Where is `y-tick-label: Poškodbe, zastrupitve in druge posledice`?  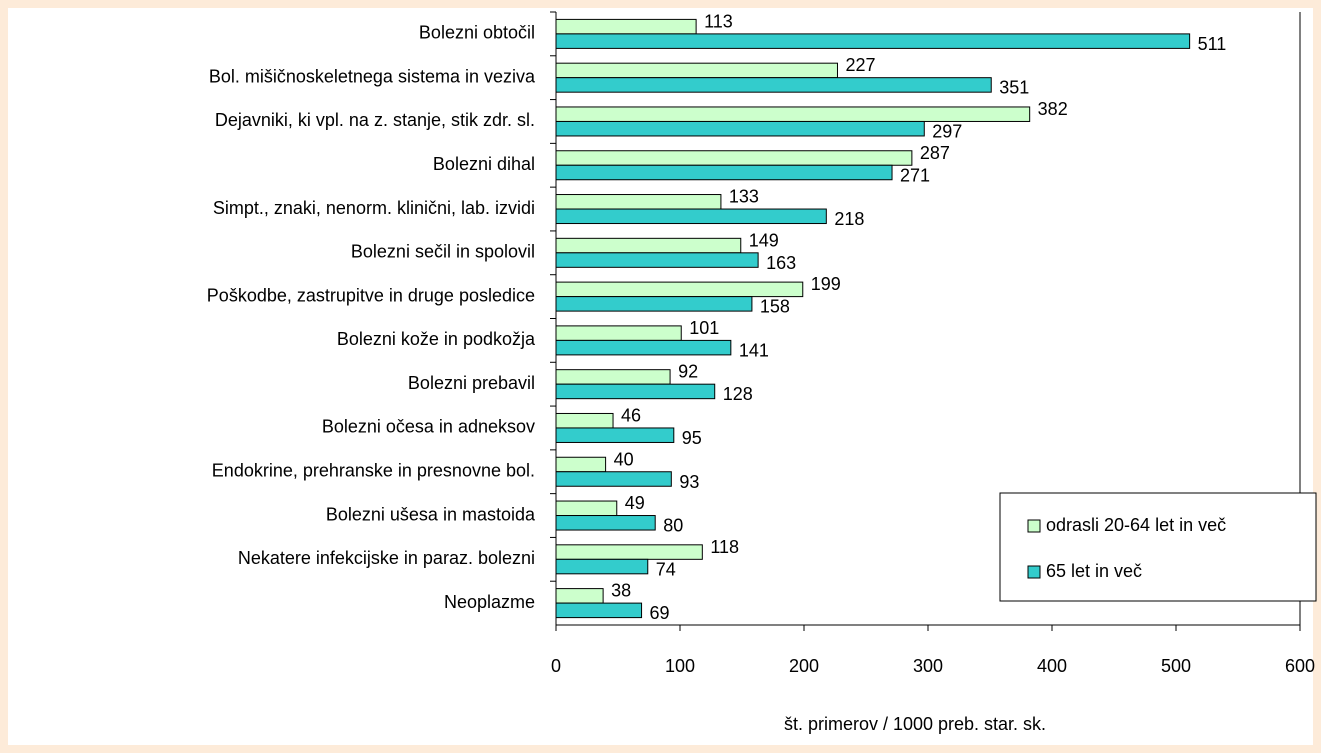 y-tick-label: Poškodbe, zastrupitve in druge posledice is located at coordinates (371, 295).